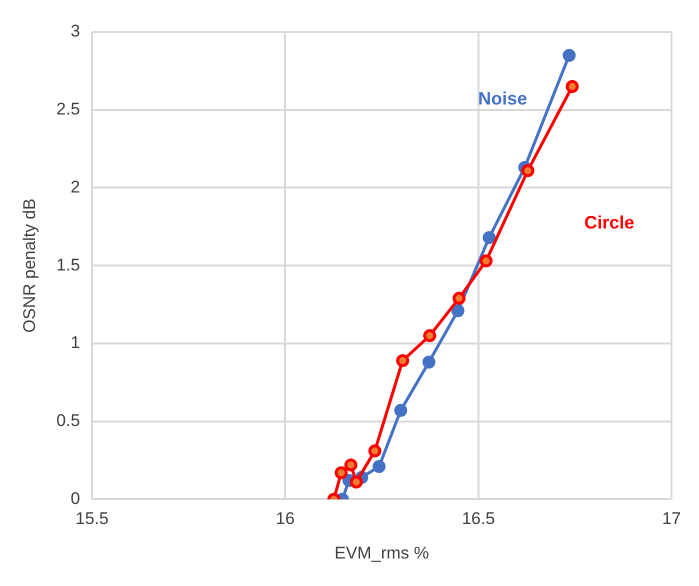 Image resolution: width=699 pixels, height=586 pixels. What do you see at coordinates (503, 98) in the screenshot?
I see `series-label: Noise` at bounding box center [503, 98].